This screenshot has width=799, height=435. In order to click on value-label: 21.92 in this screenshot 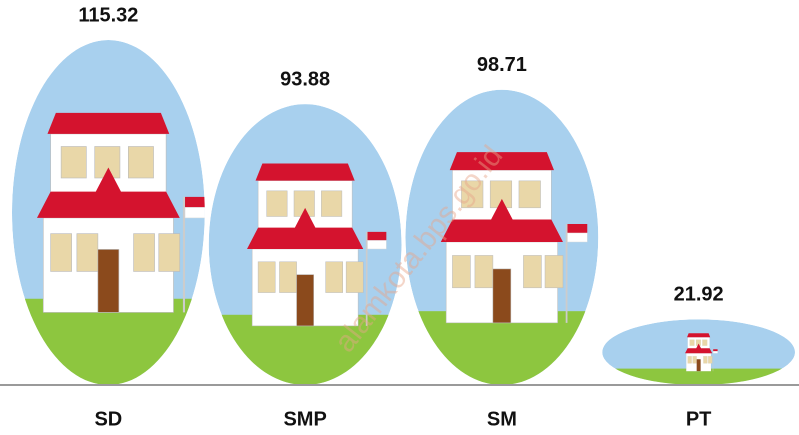, I will do `click(699, 295)`.